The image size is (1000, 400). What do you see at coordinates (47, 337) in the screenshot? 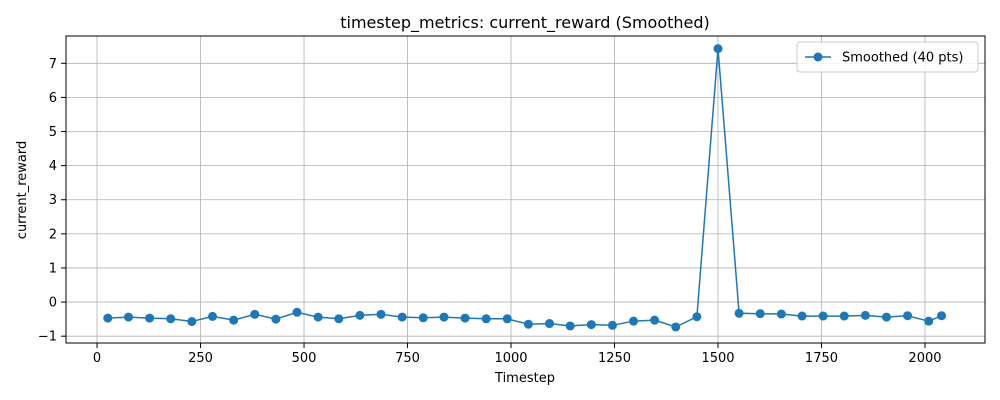
I see `y-tick-label: −1` at bounding box center [47, 337].